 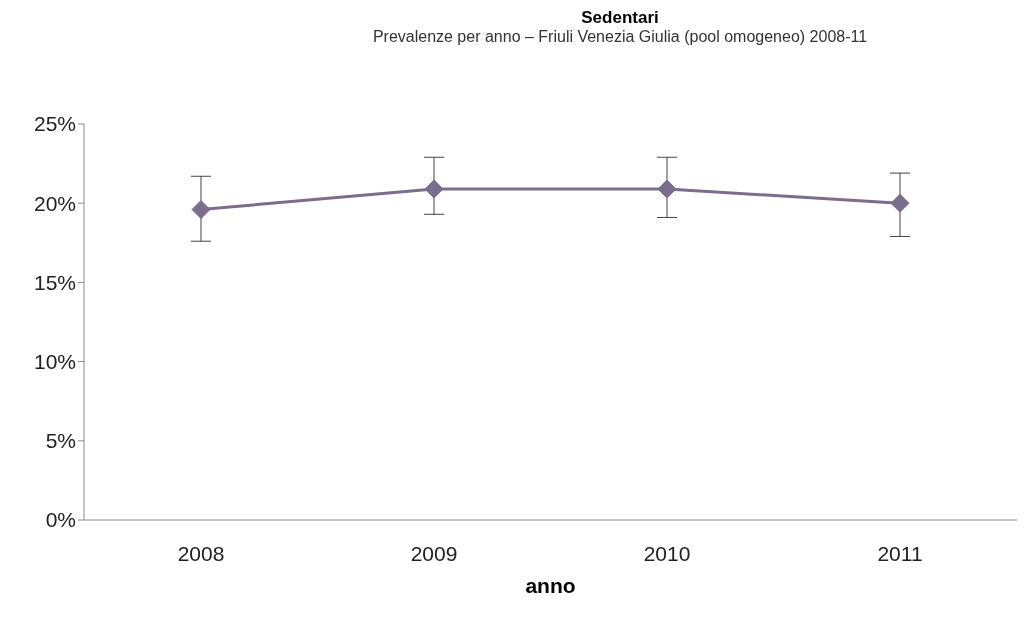 I want to click on y-tick-label: 15%, so click(x=54, y=282).